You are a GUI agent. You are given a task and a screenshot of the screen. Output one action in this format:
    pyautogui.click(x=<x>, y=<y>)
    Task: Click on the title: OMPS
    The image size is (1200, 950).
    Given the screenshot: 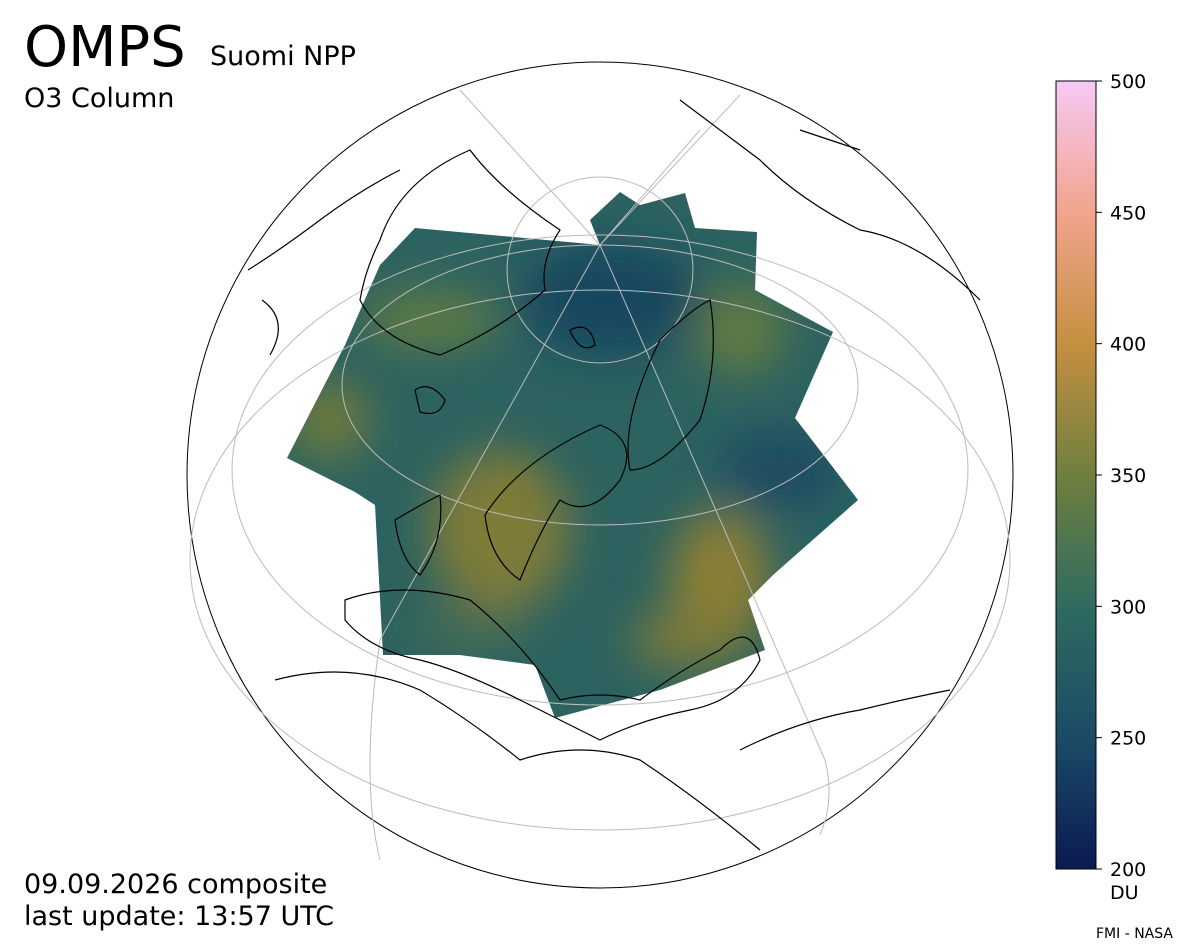 What is the action you would take?
    pyautogui.click(x=105, y=47)
    